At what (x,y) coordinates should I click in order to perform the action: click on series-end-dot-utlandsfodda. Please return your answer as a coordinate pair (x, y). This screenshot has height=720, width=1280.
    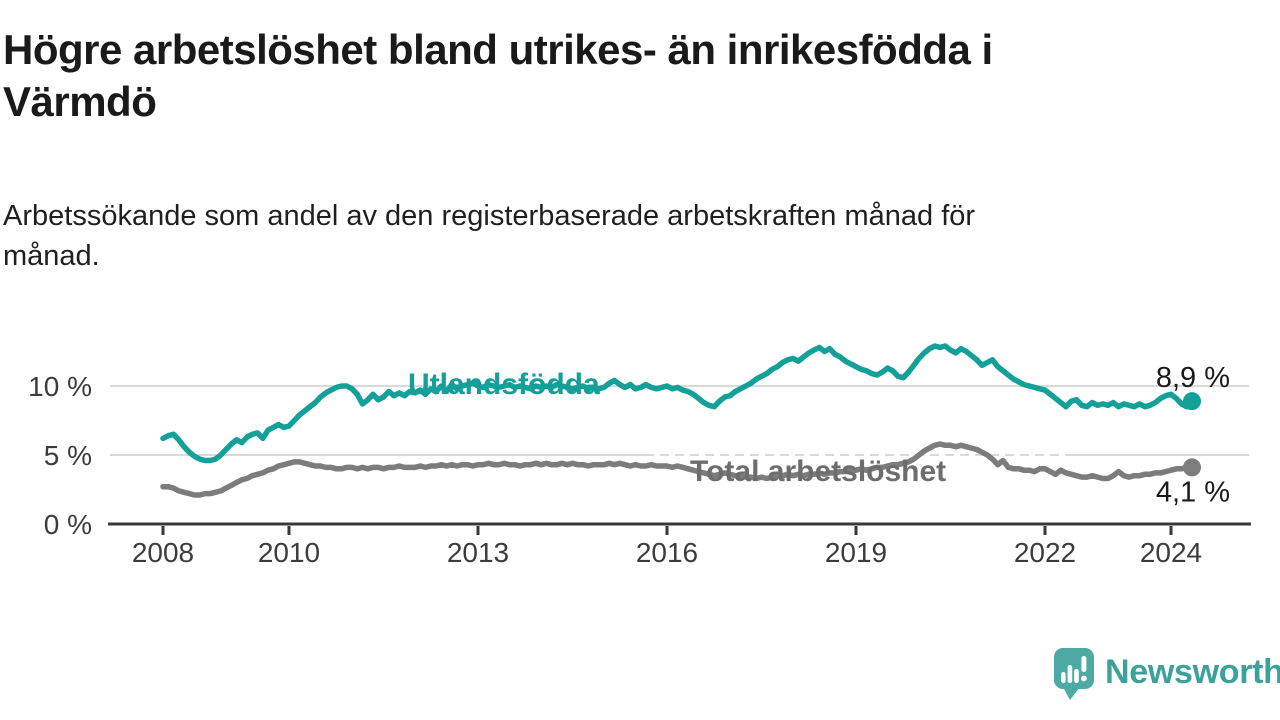
    Looking at the image, I should click on (1192, 401).